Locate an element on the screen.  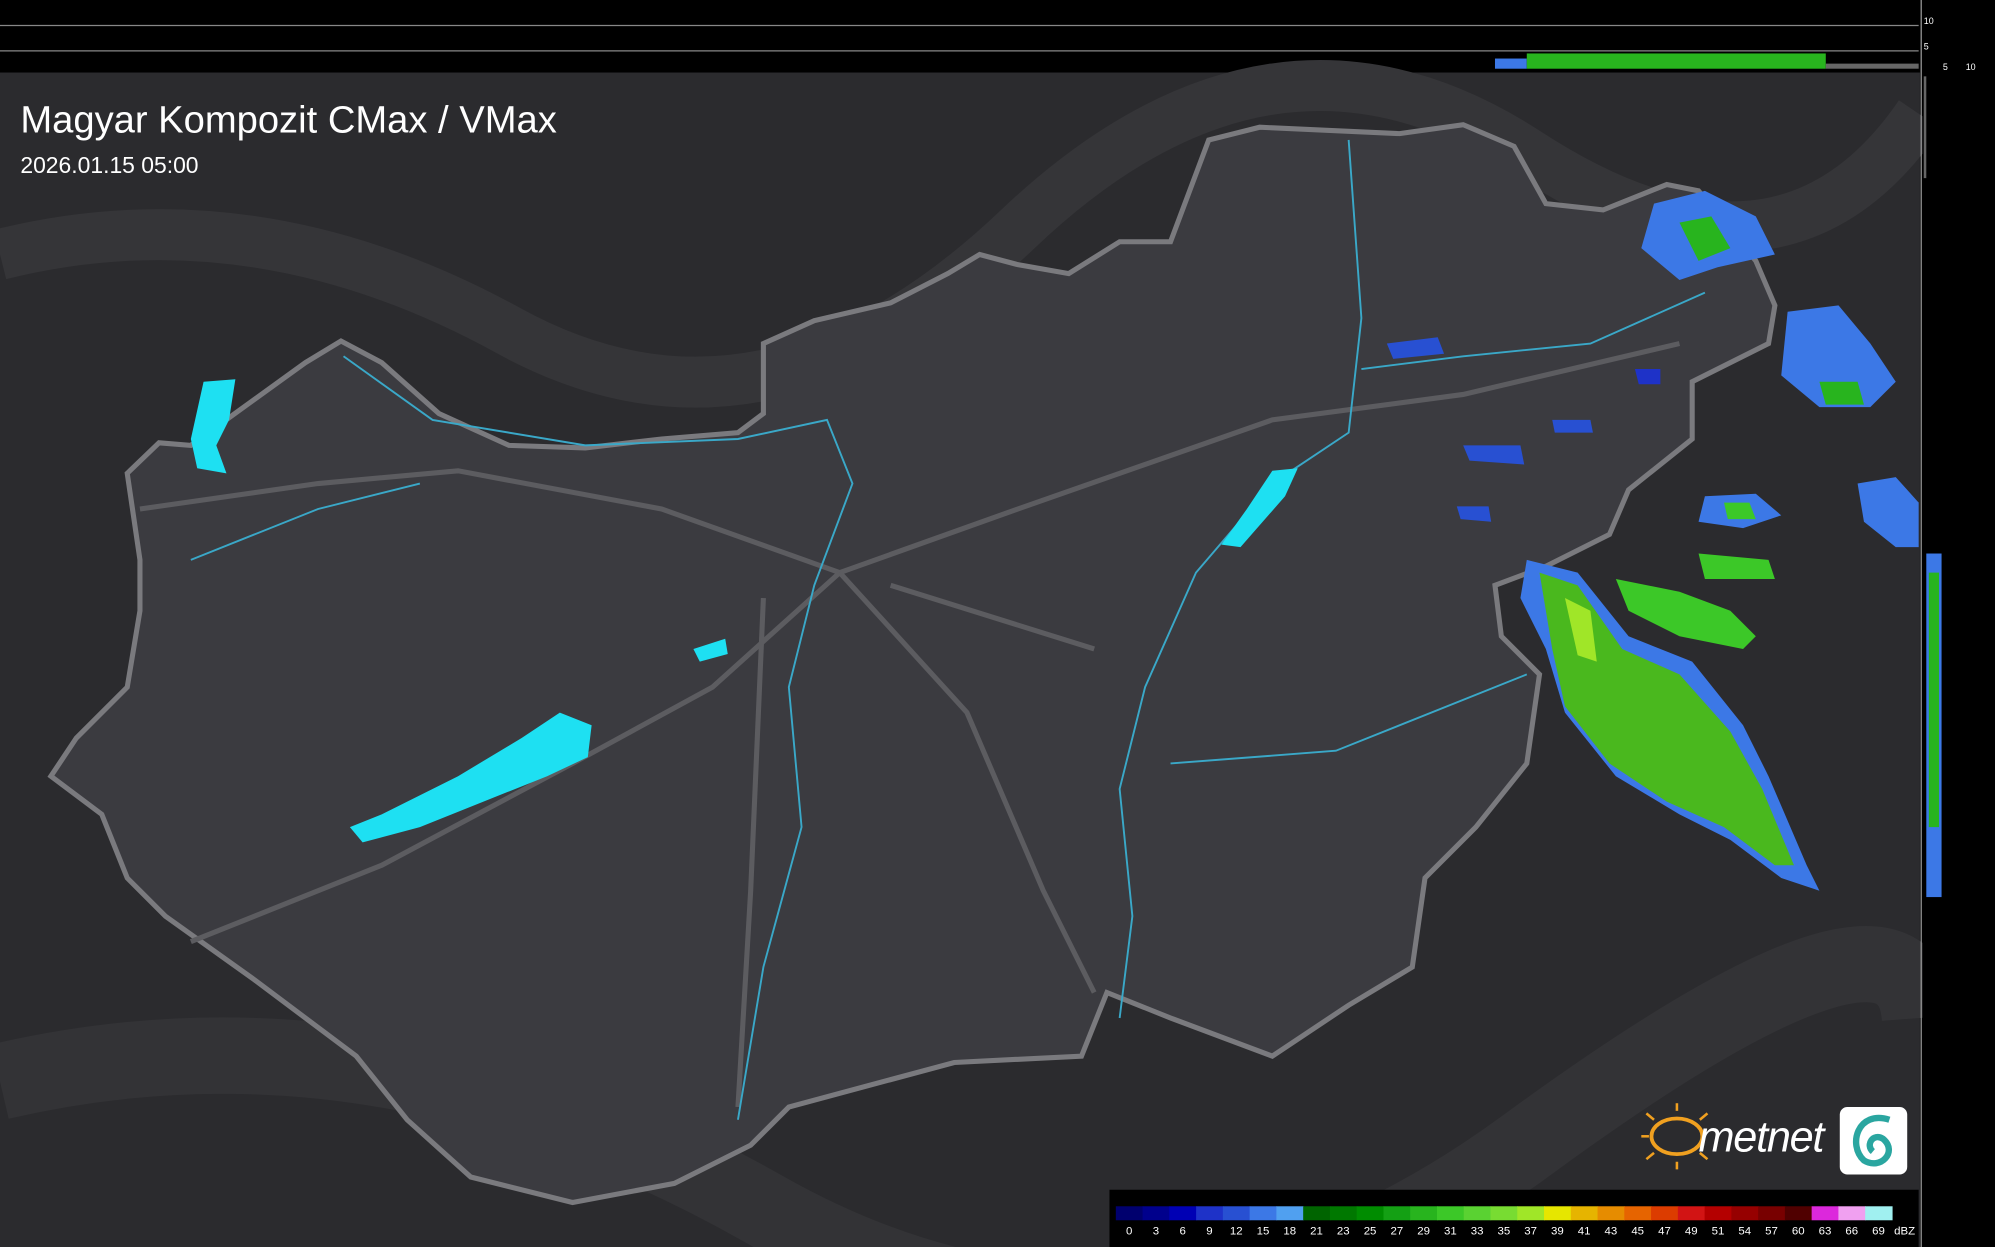
legend-label: 0 is located at coordinates (1129, 1231).